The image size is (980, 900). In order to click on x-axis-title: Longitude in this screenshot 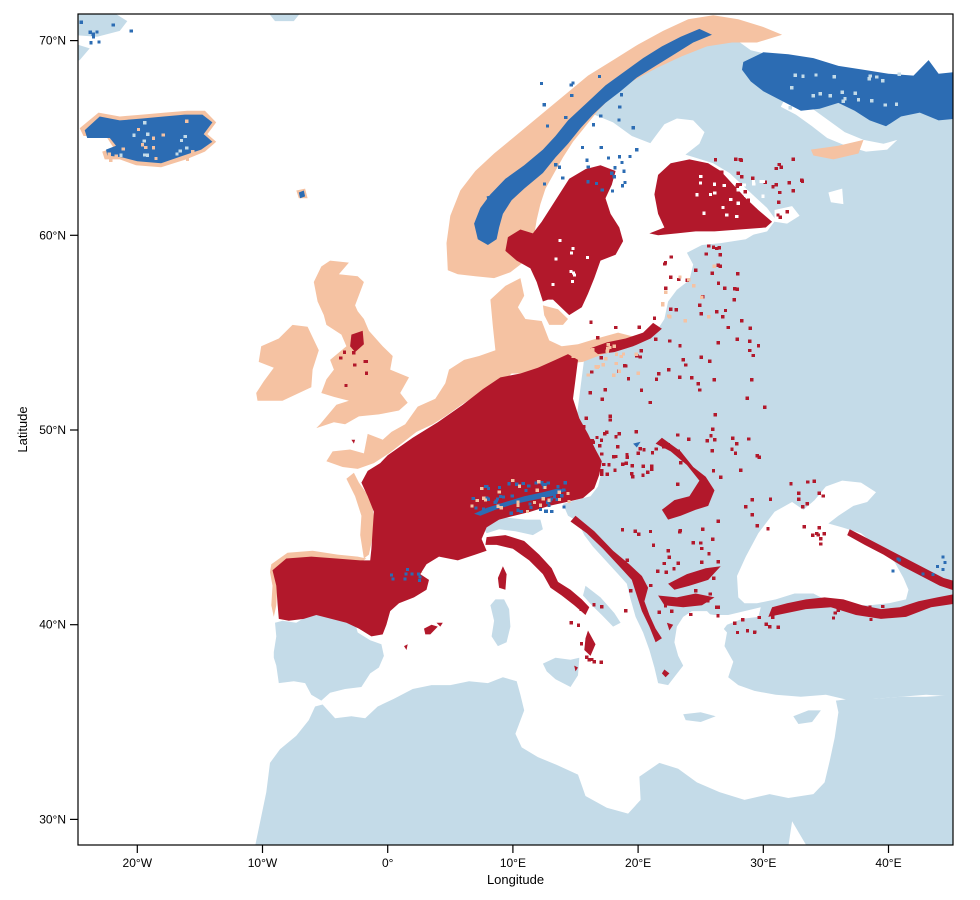, I will do `click(515, 879)`.